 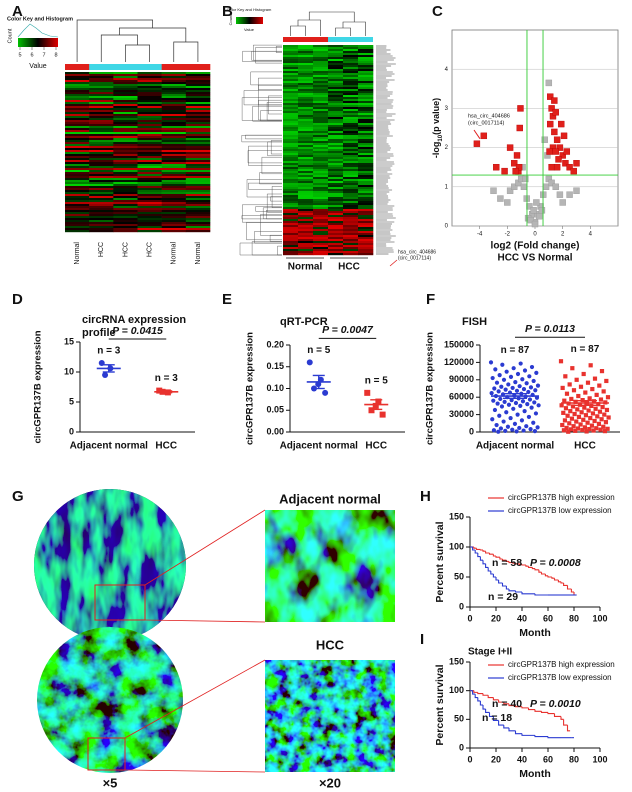 I want to click on annotation: n = 40, so click(x=507, y=704).